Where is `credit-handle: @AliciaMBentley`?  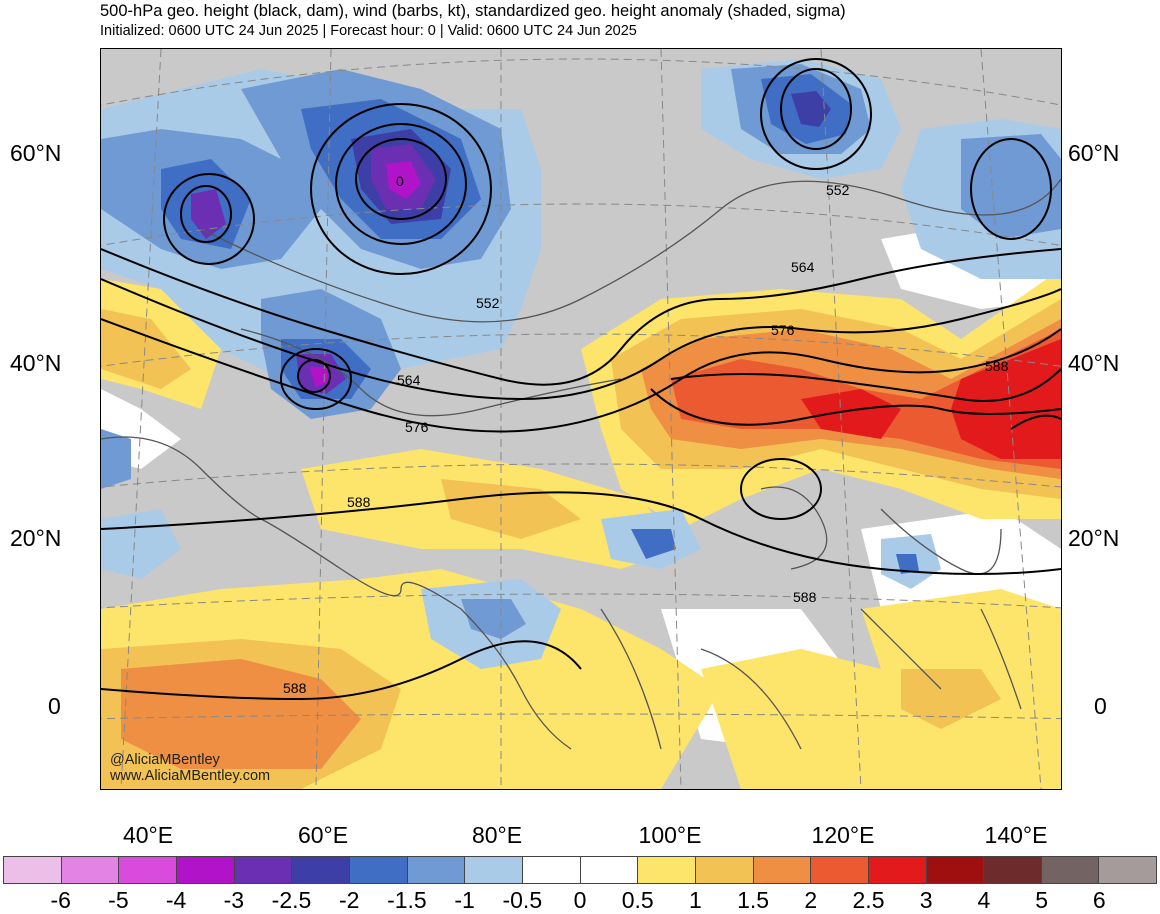
credit-handle: @AliciaMBentley is located at coordinates (165, 760).